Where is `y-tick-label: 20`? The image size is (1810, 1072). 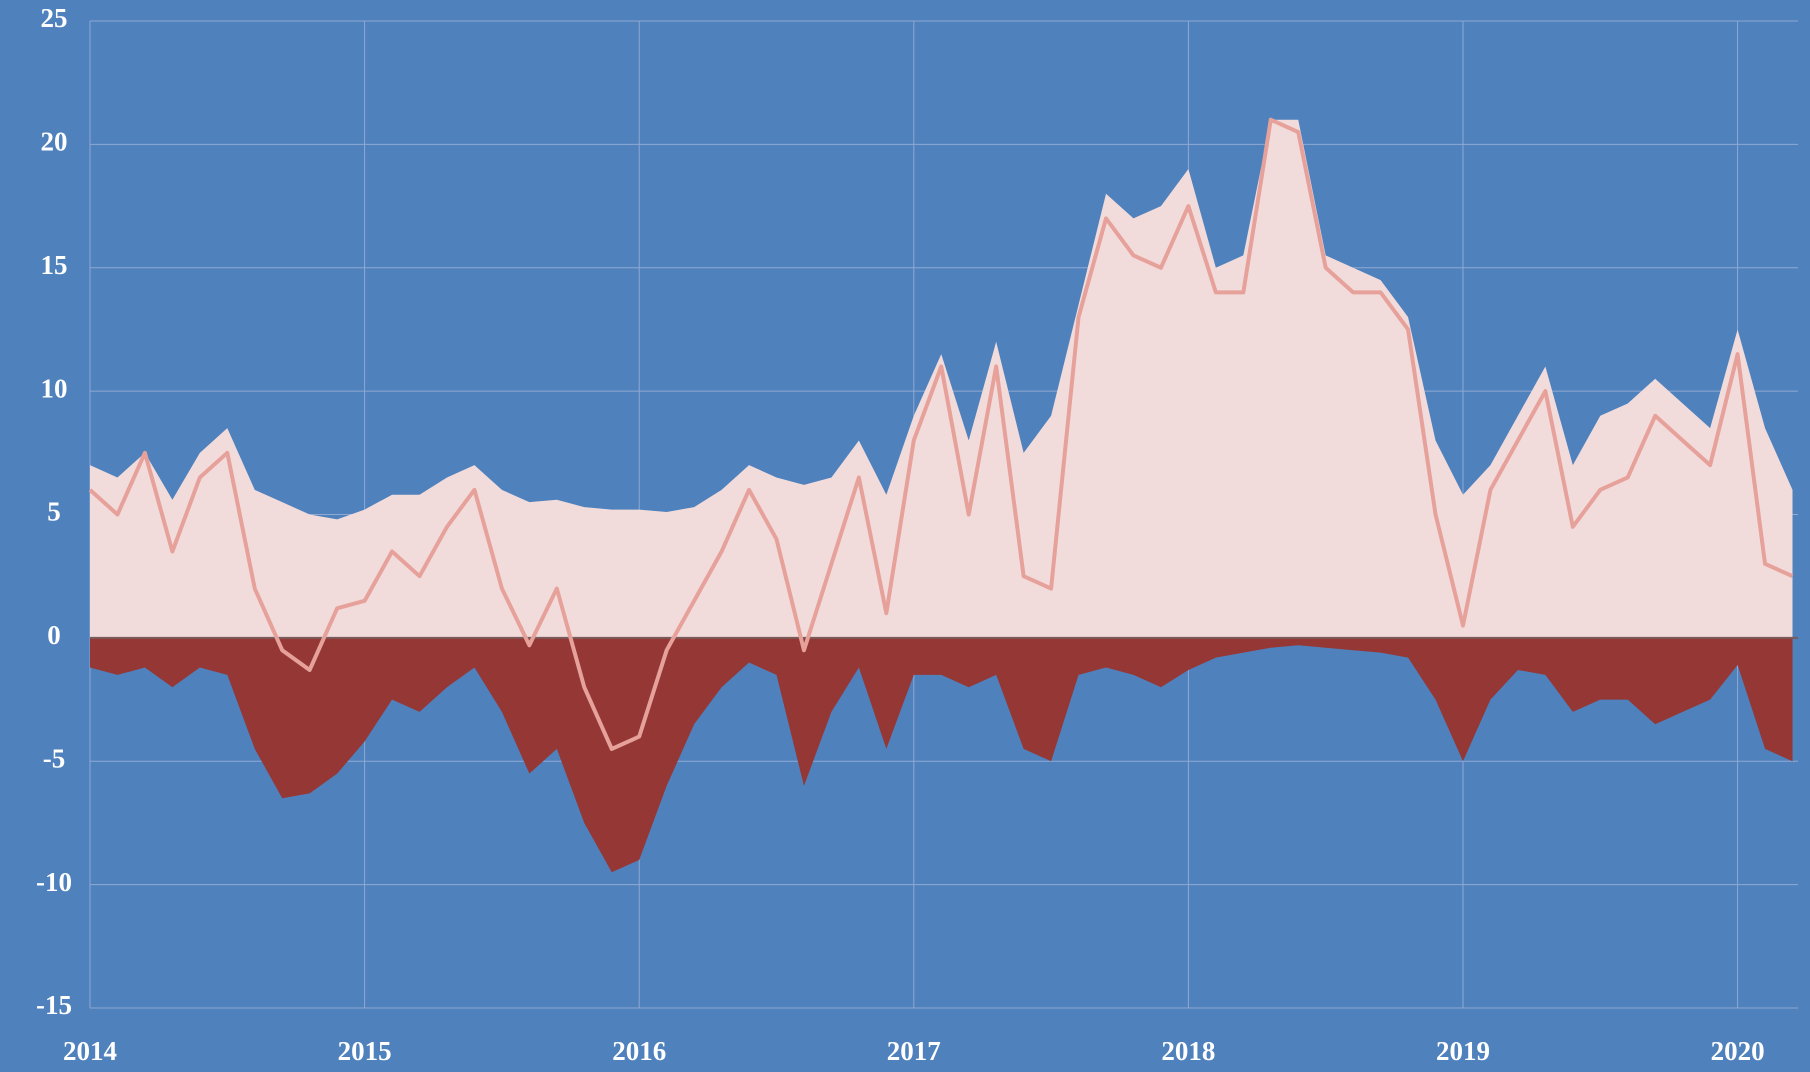
y-tick-label: 20 is located at coordinates (54, 142).